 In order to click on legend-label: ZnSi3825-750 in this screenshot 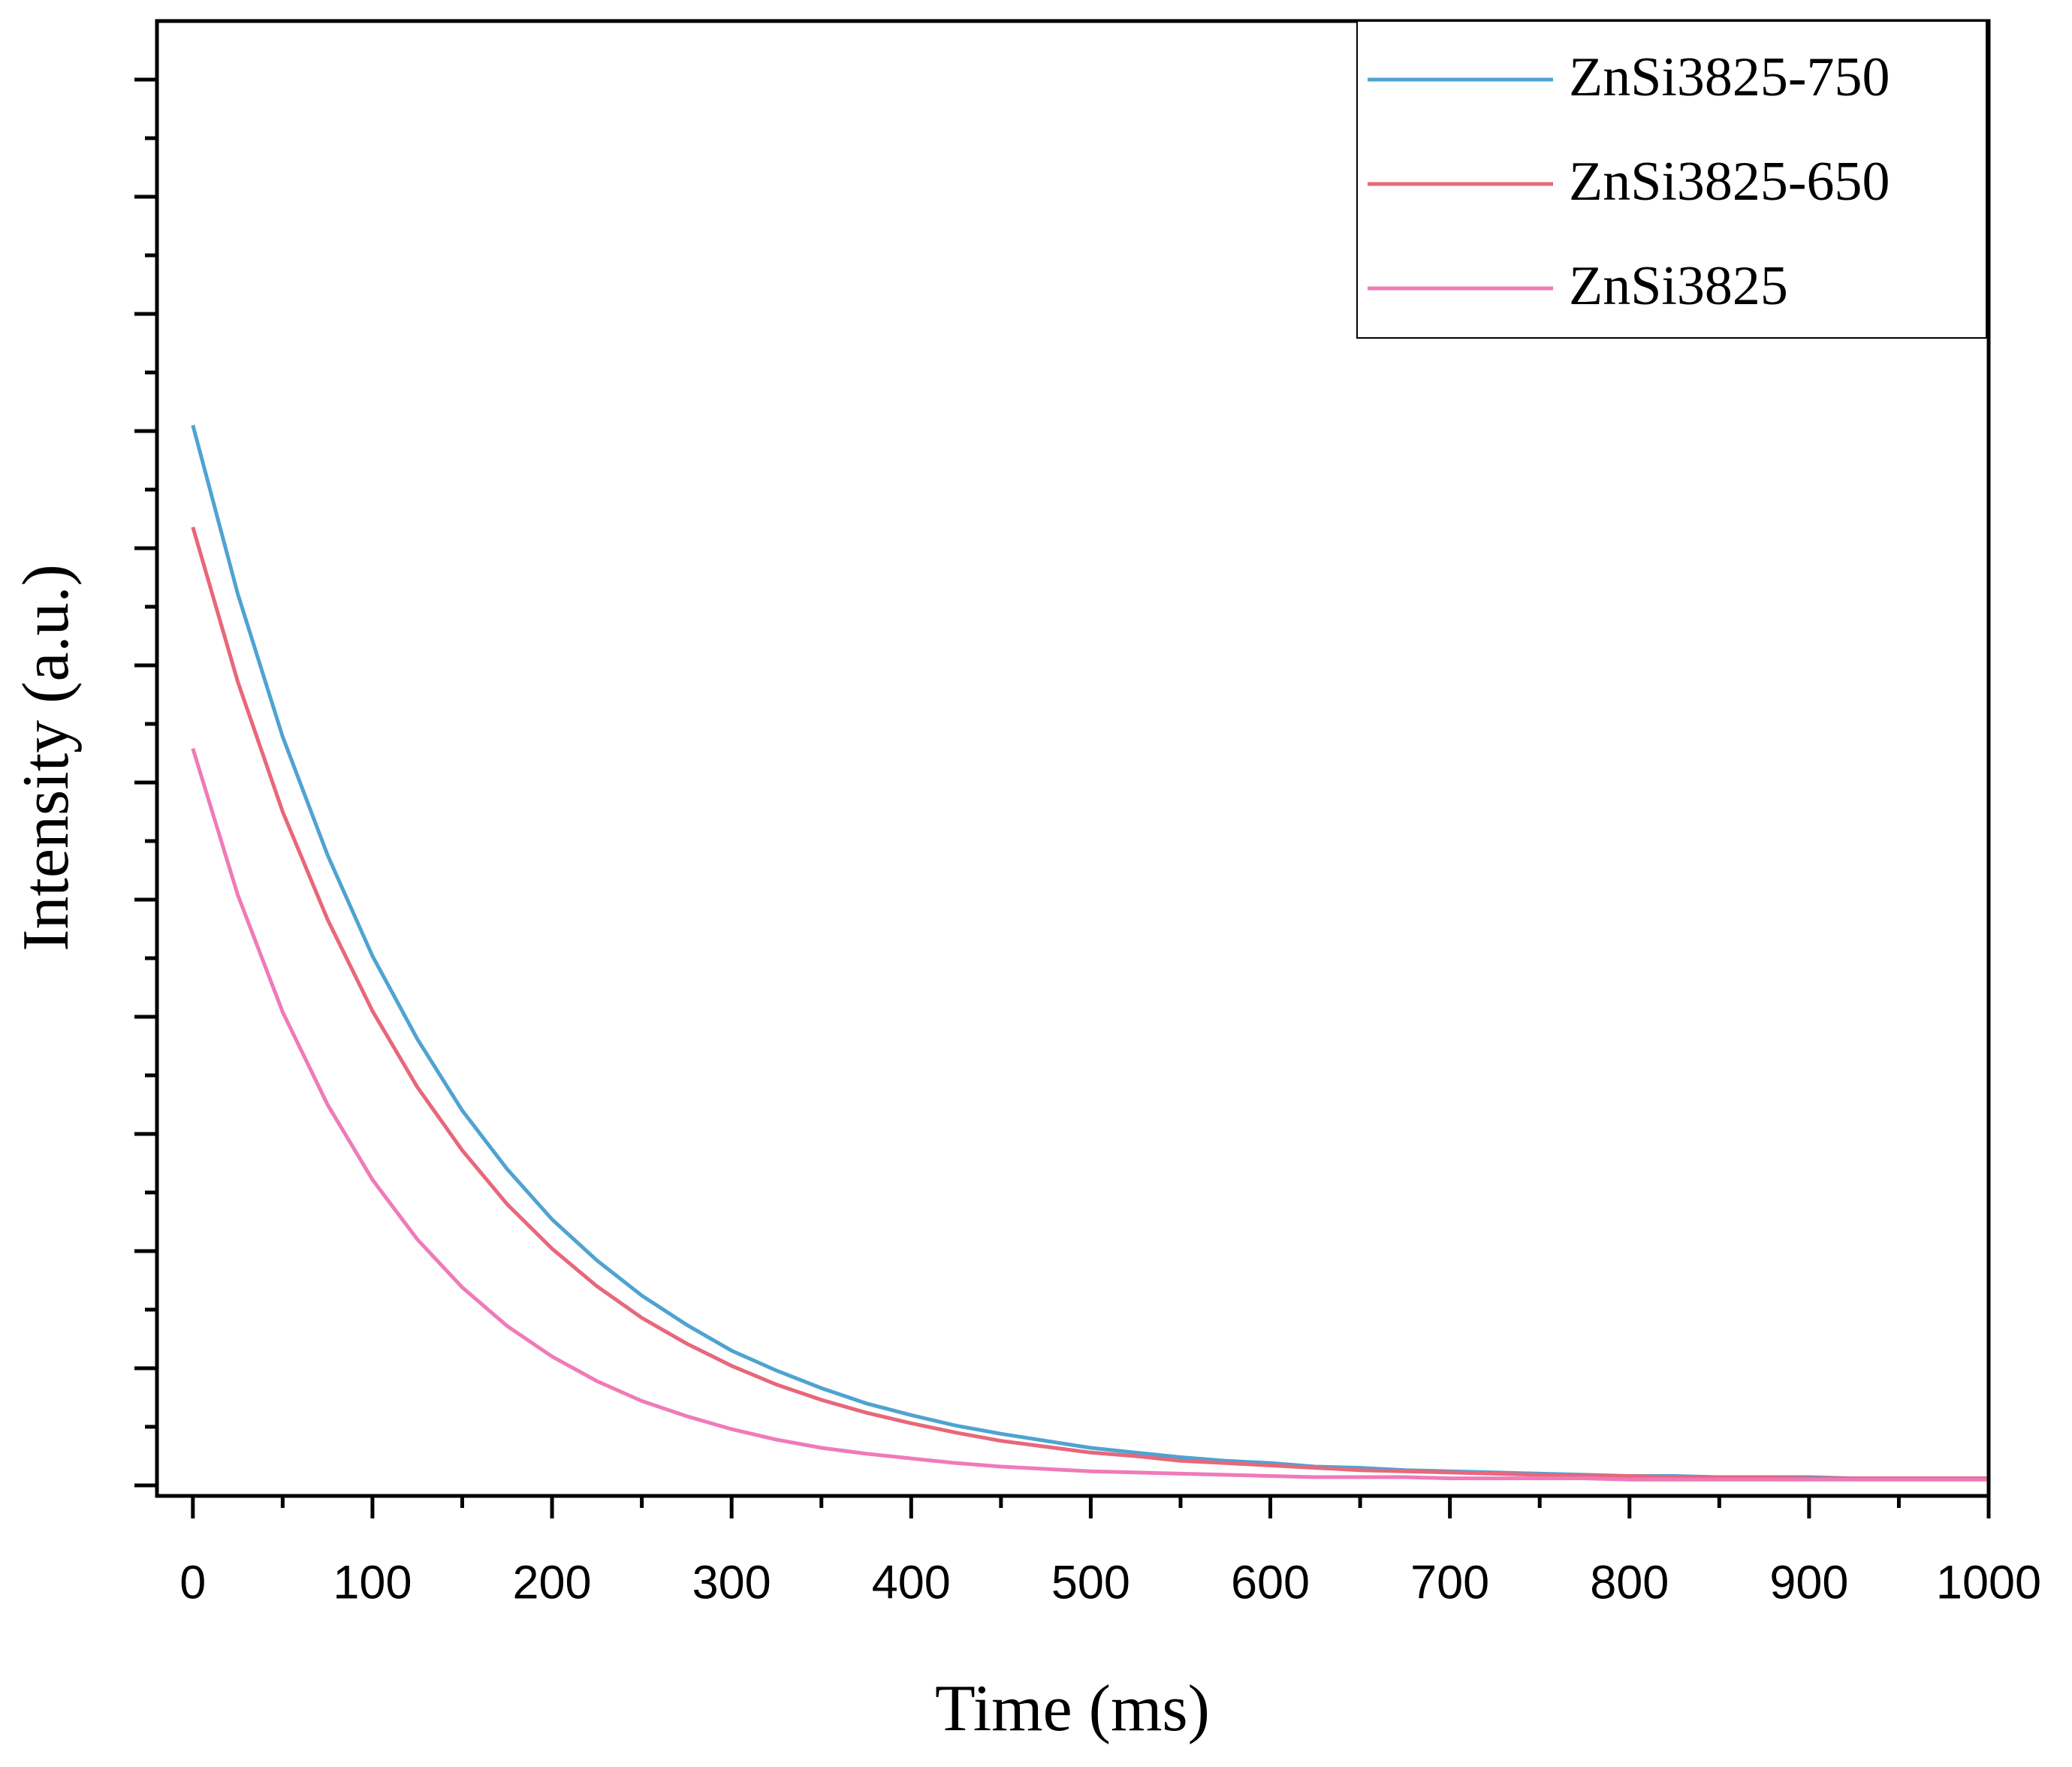, I will do `click(1729, 77)`.